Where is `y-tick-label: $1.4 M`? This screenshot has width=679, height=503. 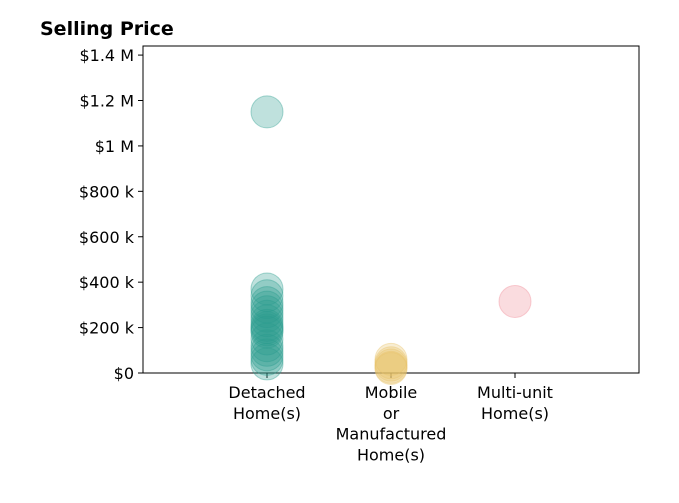
y-tick-label: $1.4 M is located at coordinates (106, 55).